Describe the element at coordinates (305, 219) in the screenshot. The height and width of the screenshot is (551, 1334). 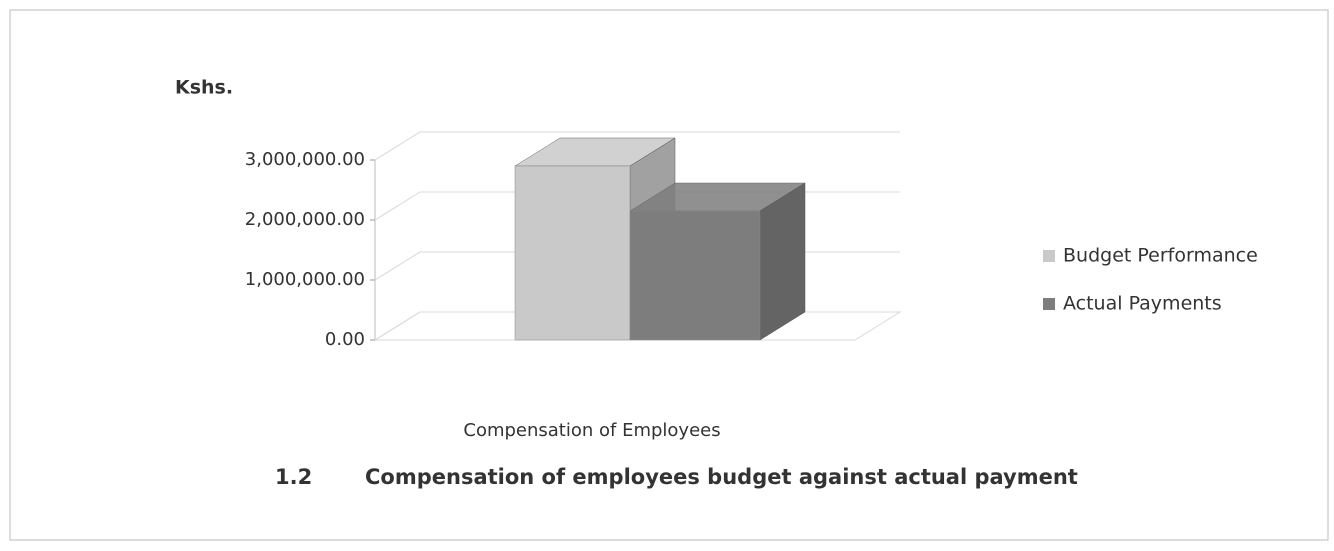
I see `y-tick-label: 2,000,000.00` at that location.